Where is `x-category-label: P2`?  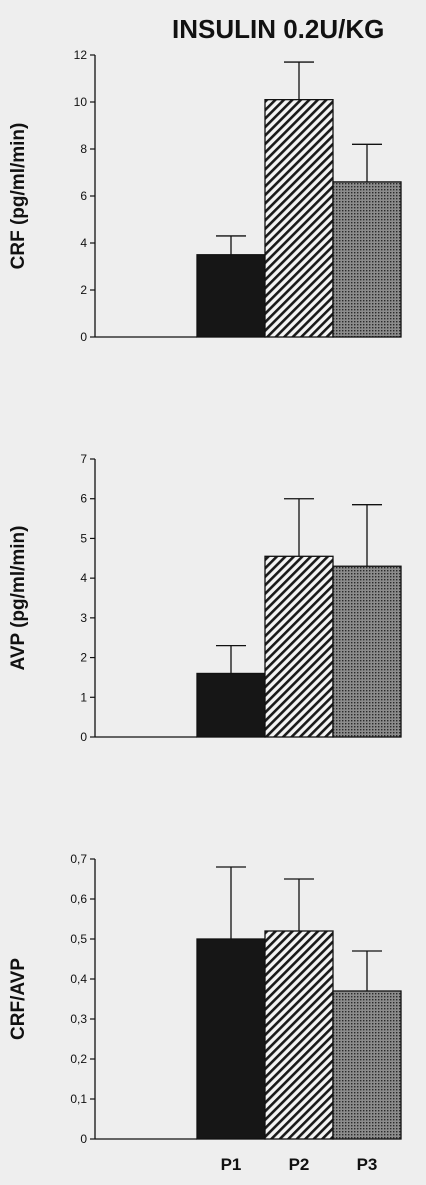 x-category-label: P2 is located at coordinates (299, 1164).